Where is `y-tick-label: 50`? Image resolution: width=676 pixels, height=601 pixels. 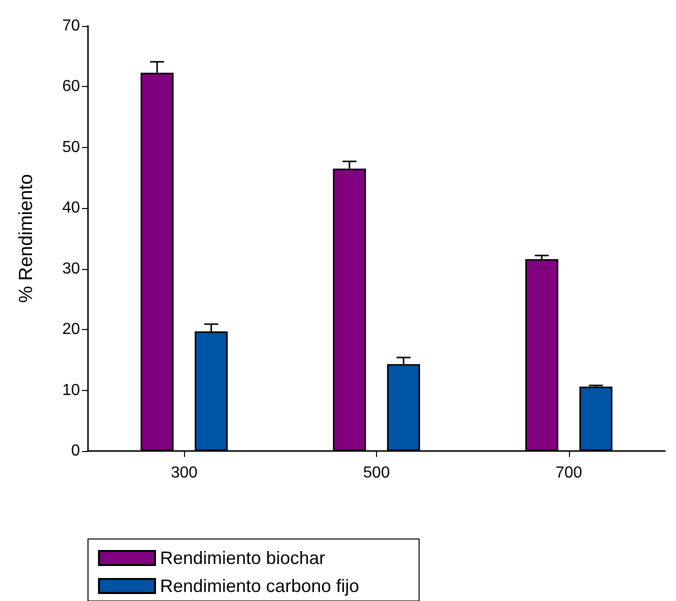
y-tick-label: 50 is located at coordinates (71, 147).